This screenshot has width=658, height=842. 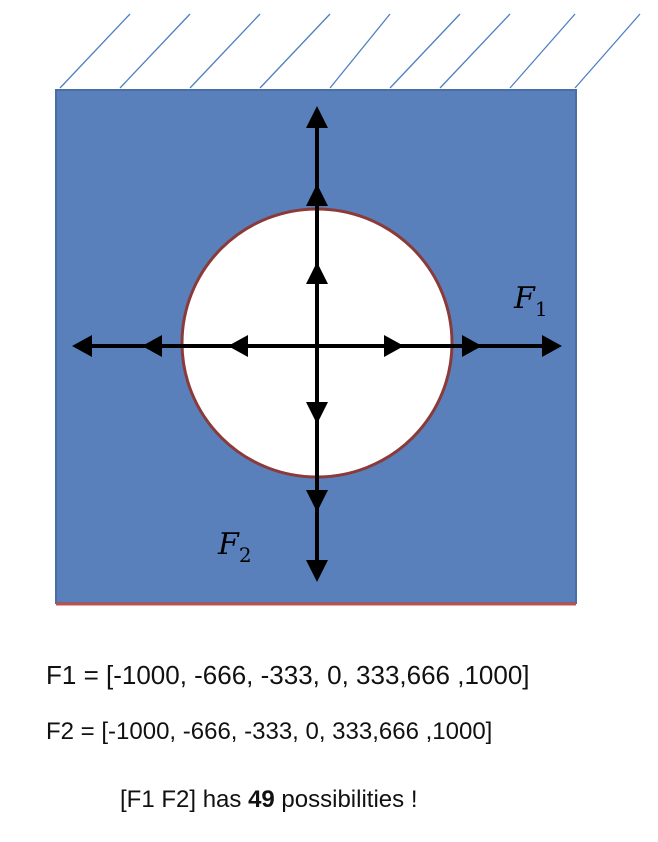 What do you see at coordinates (317, 195) in the screenshot?
I see `arrowhead-up-mid` at bounding box center [317, 195].